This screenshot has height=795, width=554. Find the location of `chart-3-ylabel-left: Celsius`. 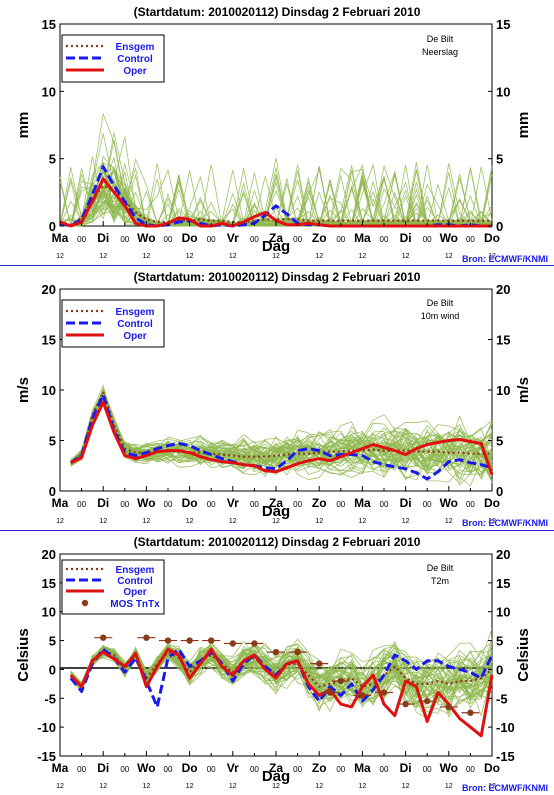

chart-3-ylabel-left: Celsius is located at coordinates (23, 654).